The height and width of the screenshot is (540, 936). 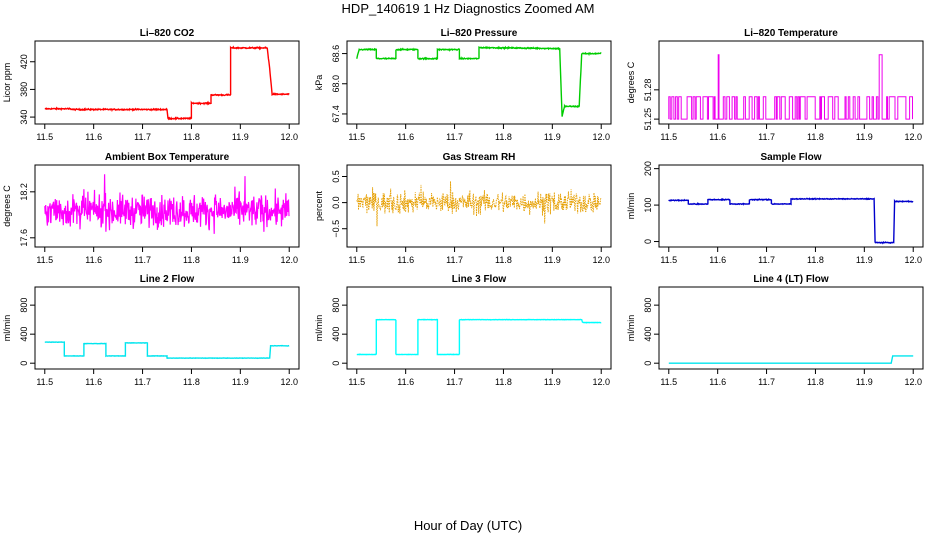 What do you see at coordinates (790, 157) in the screenshot?
I see `panel-title: Sample Flow` at bounding box center [790, 157].